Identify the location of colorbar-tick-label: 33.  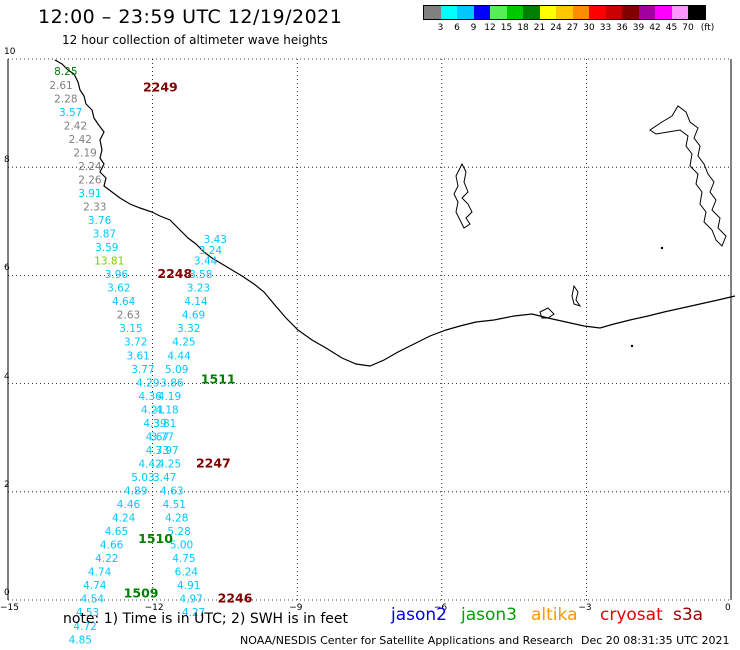
(605, 28).